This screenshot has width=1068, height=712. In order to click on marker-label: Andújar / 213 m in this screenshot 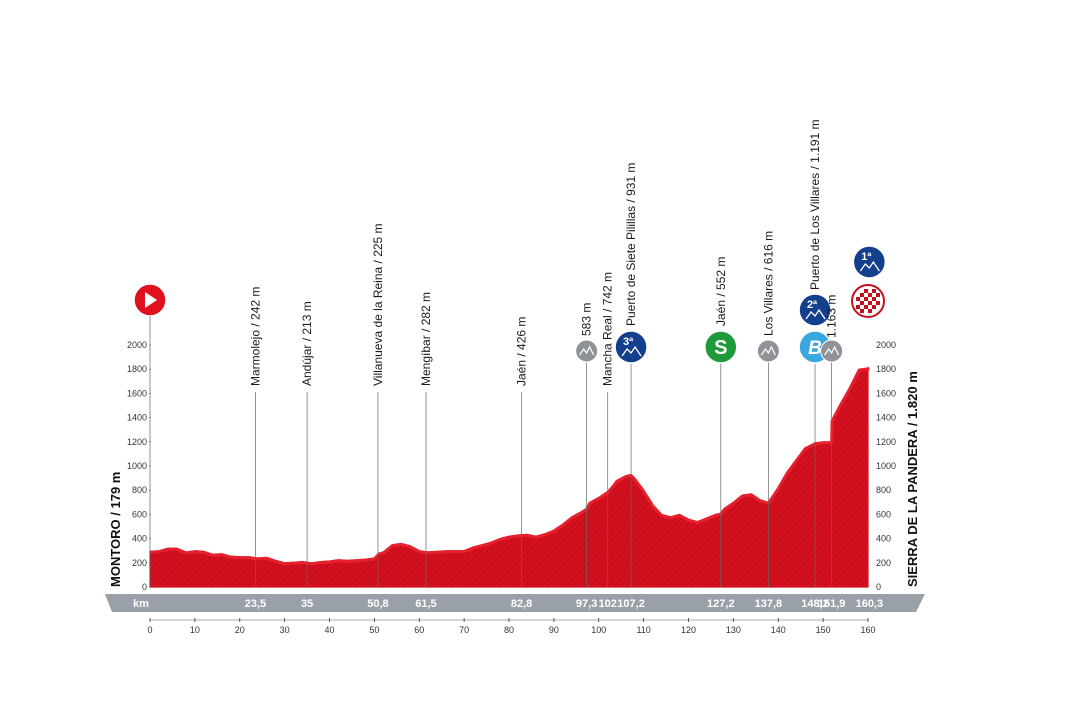, I will do `click(307, 343)`.